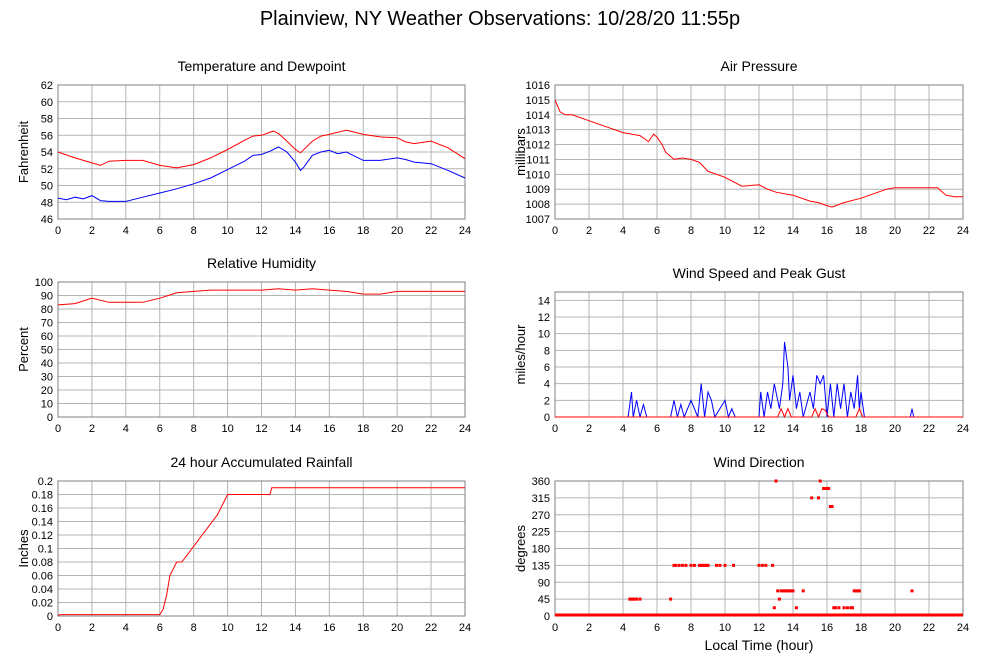  What do you see at coordinates (541, 516) in the screenshot?
I see `y-tick-label: 270` at bounding box center [541, 516].